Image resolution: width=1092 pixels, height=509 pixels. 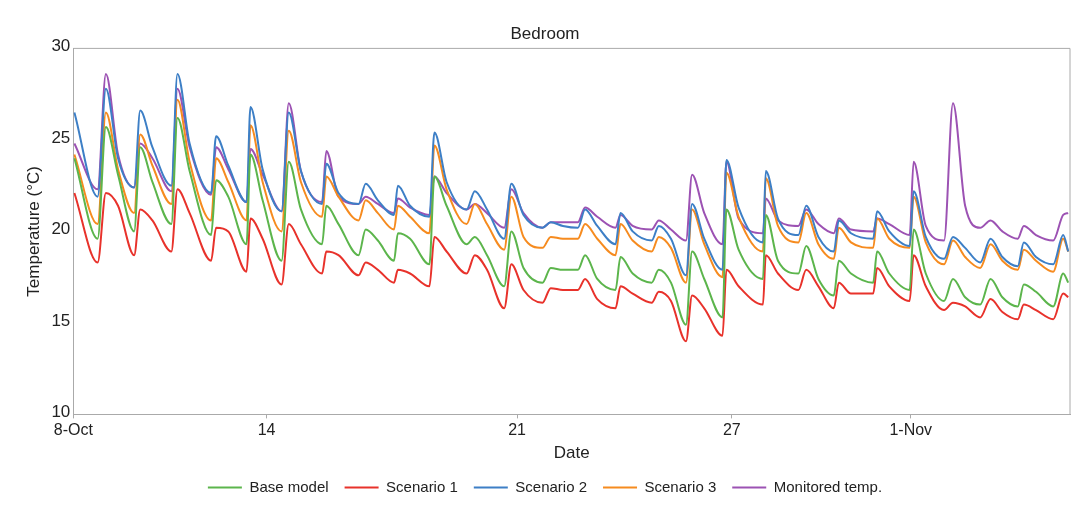 I want to click on chart-title: Bedroom, so click(x=545, y=33).